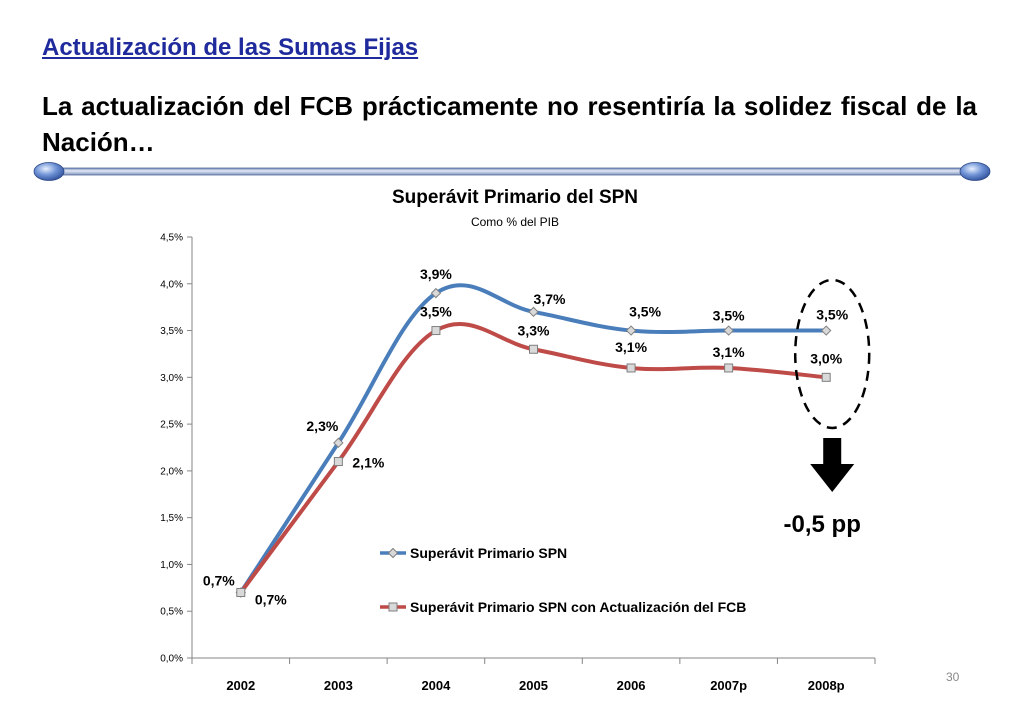 Image resolution: width=1023 pixels, height=708 pixels. What do you see at coordinates (822, 524) in the screenshot?
I see `difference-callout: -0,5 pp` at bounding box center [822, 524].